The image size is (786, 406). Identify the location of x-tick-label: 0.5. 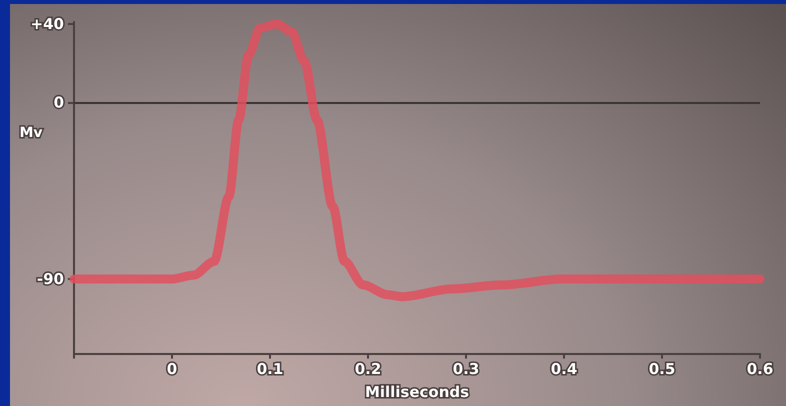
(662, 369).